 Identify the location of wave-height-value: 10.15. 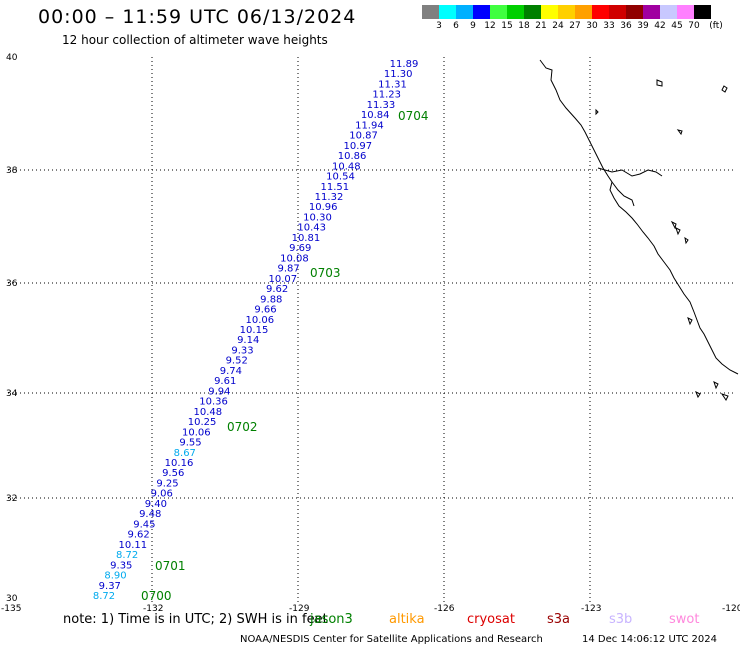
(254, 330).